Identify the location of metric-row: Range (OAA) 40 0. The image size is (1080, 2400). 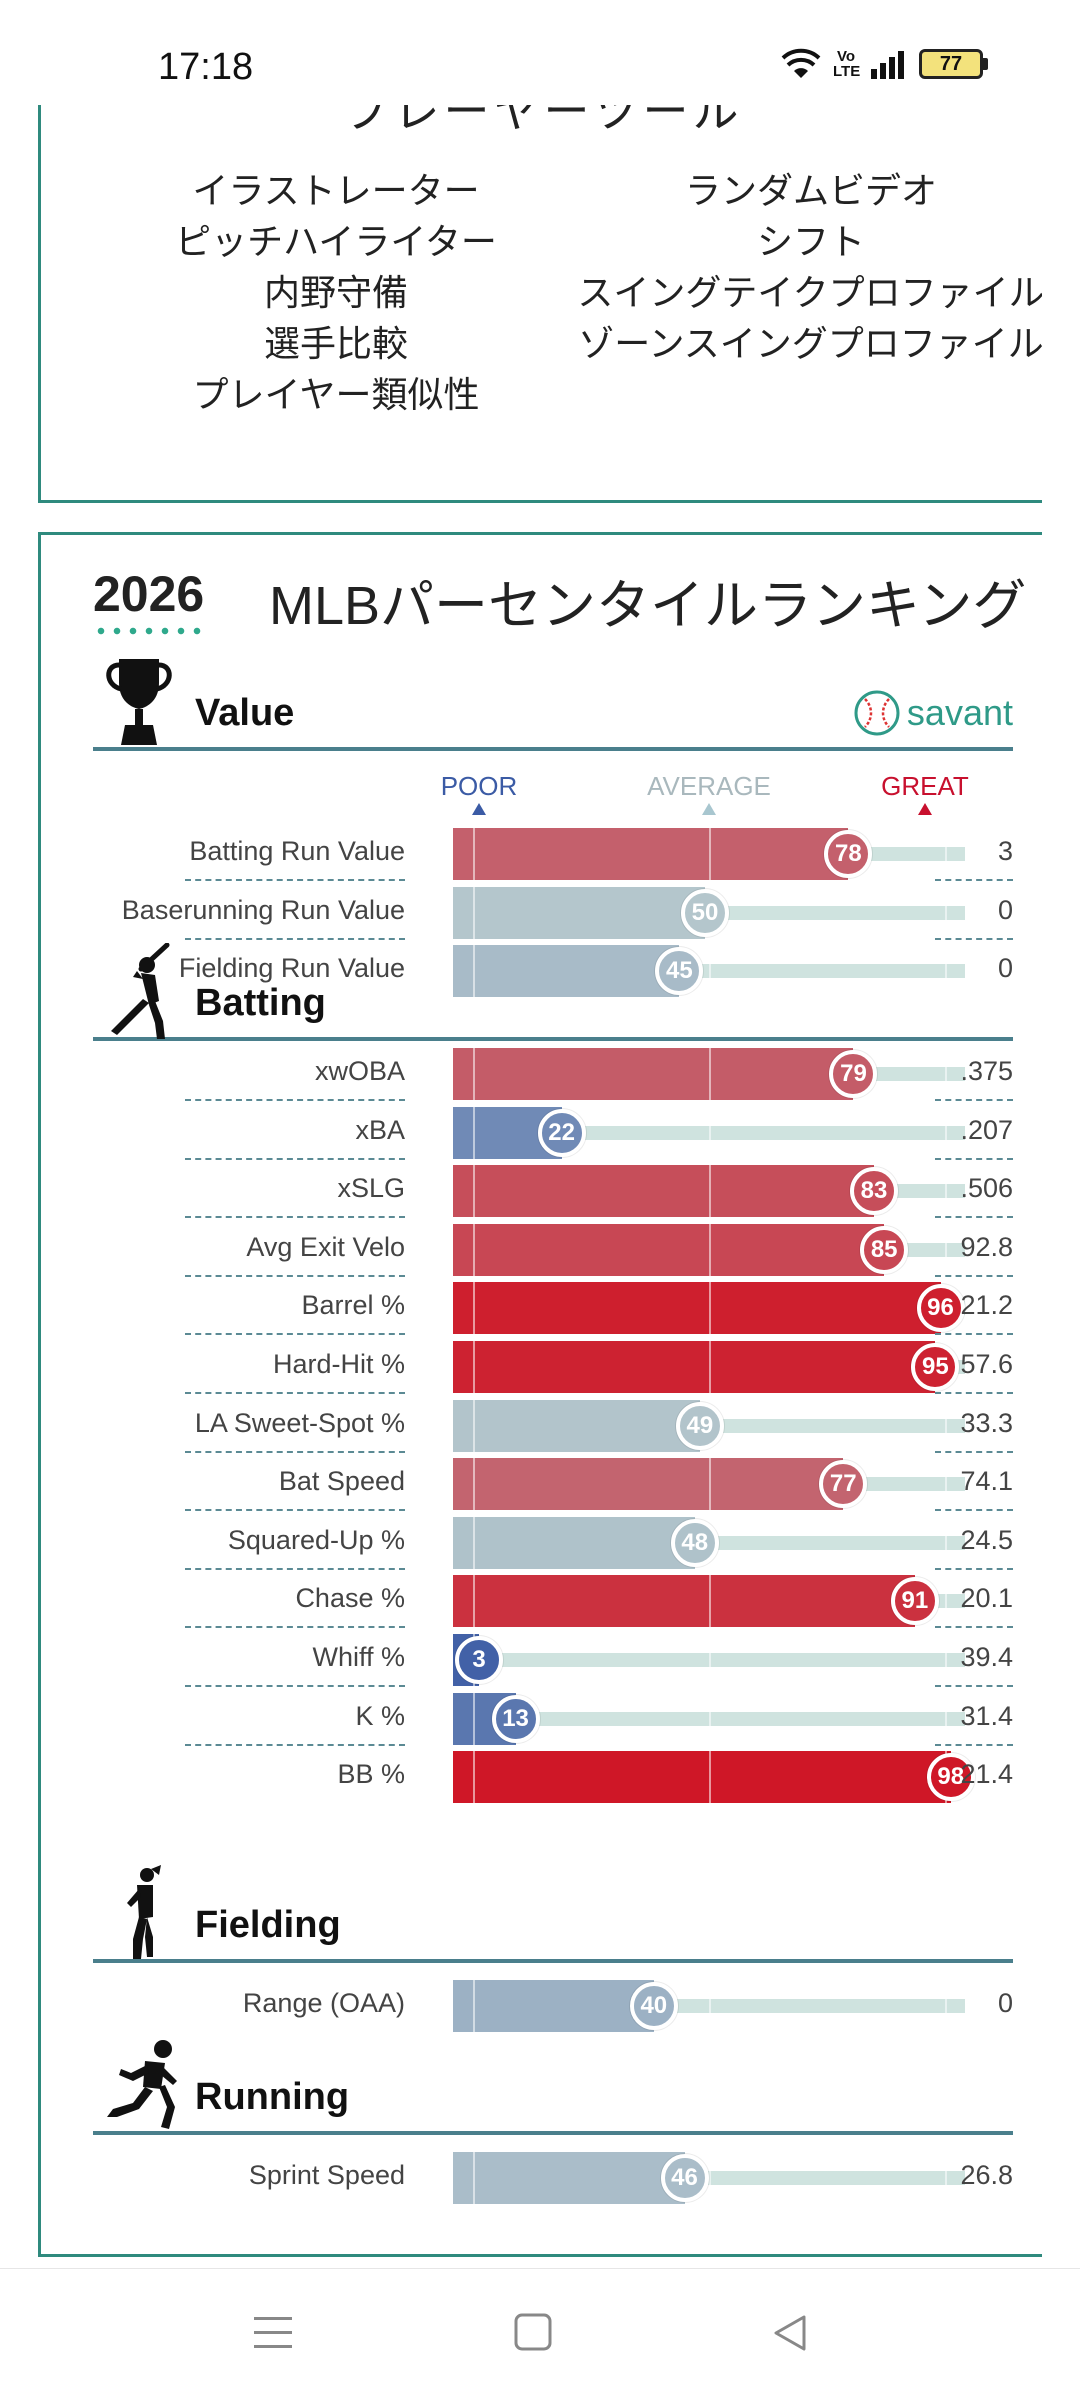
(553, 2006).